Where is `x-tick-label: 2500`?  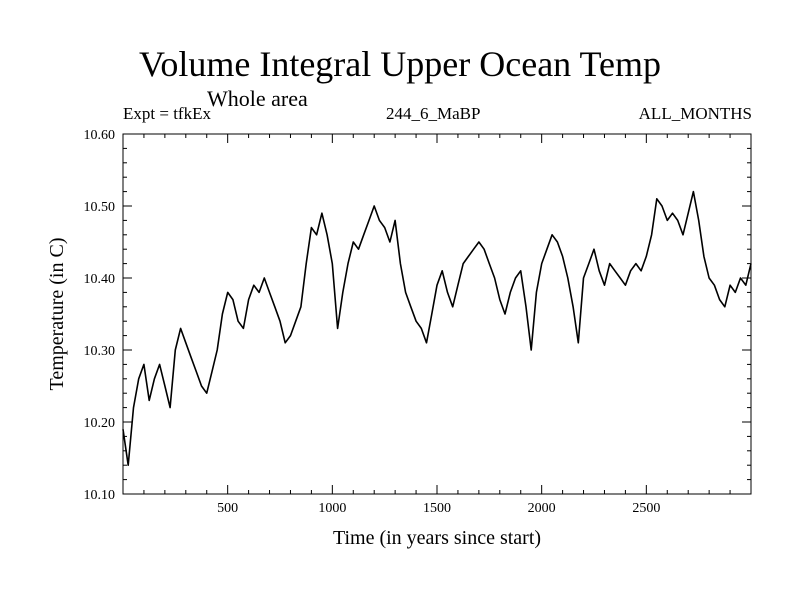
x-tick-label: 2500 is located at coordinates (646, 508).